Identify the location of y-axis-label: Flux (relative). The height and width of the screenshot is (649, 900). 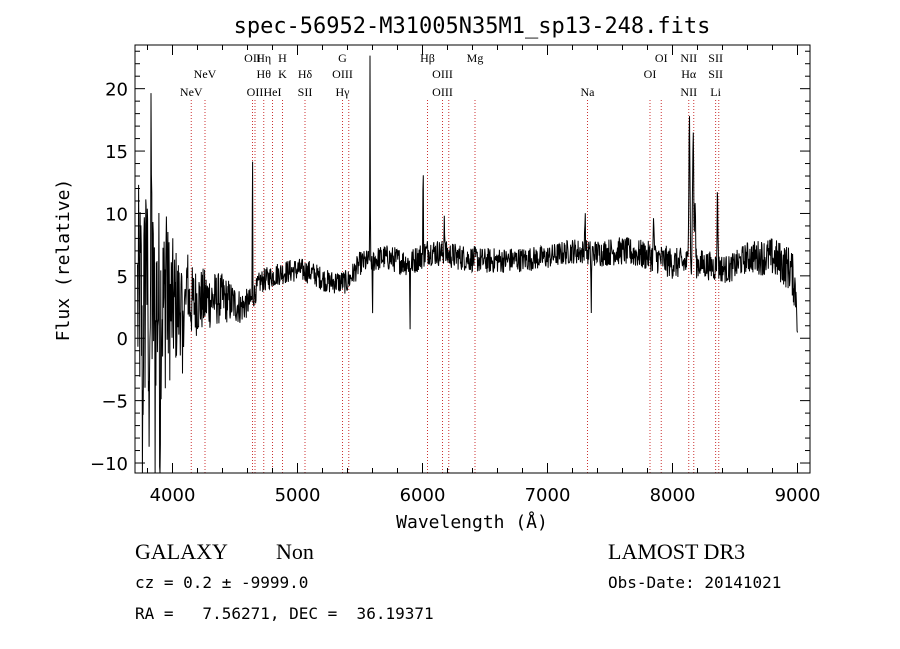
(63, 260).